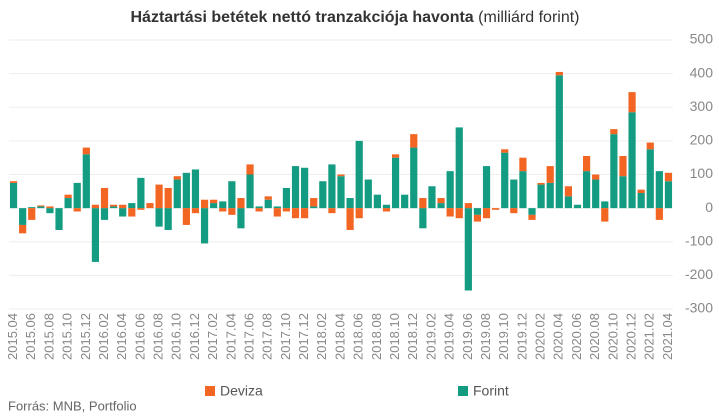  I want to click on x-tick-label: 2021.02, so click(649, 336).